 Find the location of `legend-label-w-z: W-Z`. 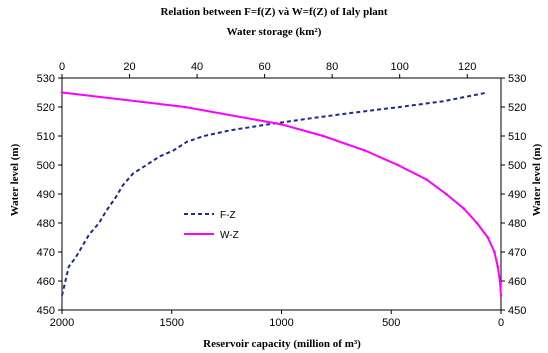

legend-label-w-z: W-Z is located at coordinates (229, 235).